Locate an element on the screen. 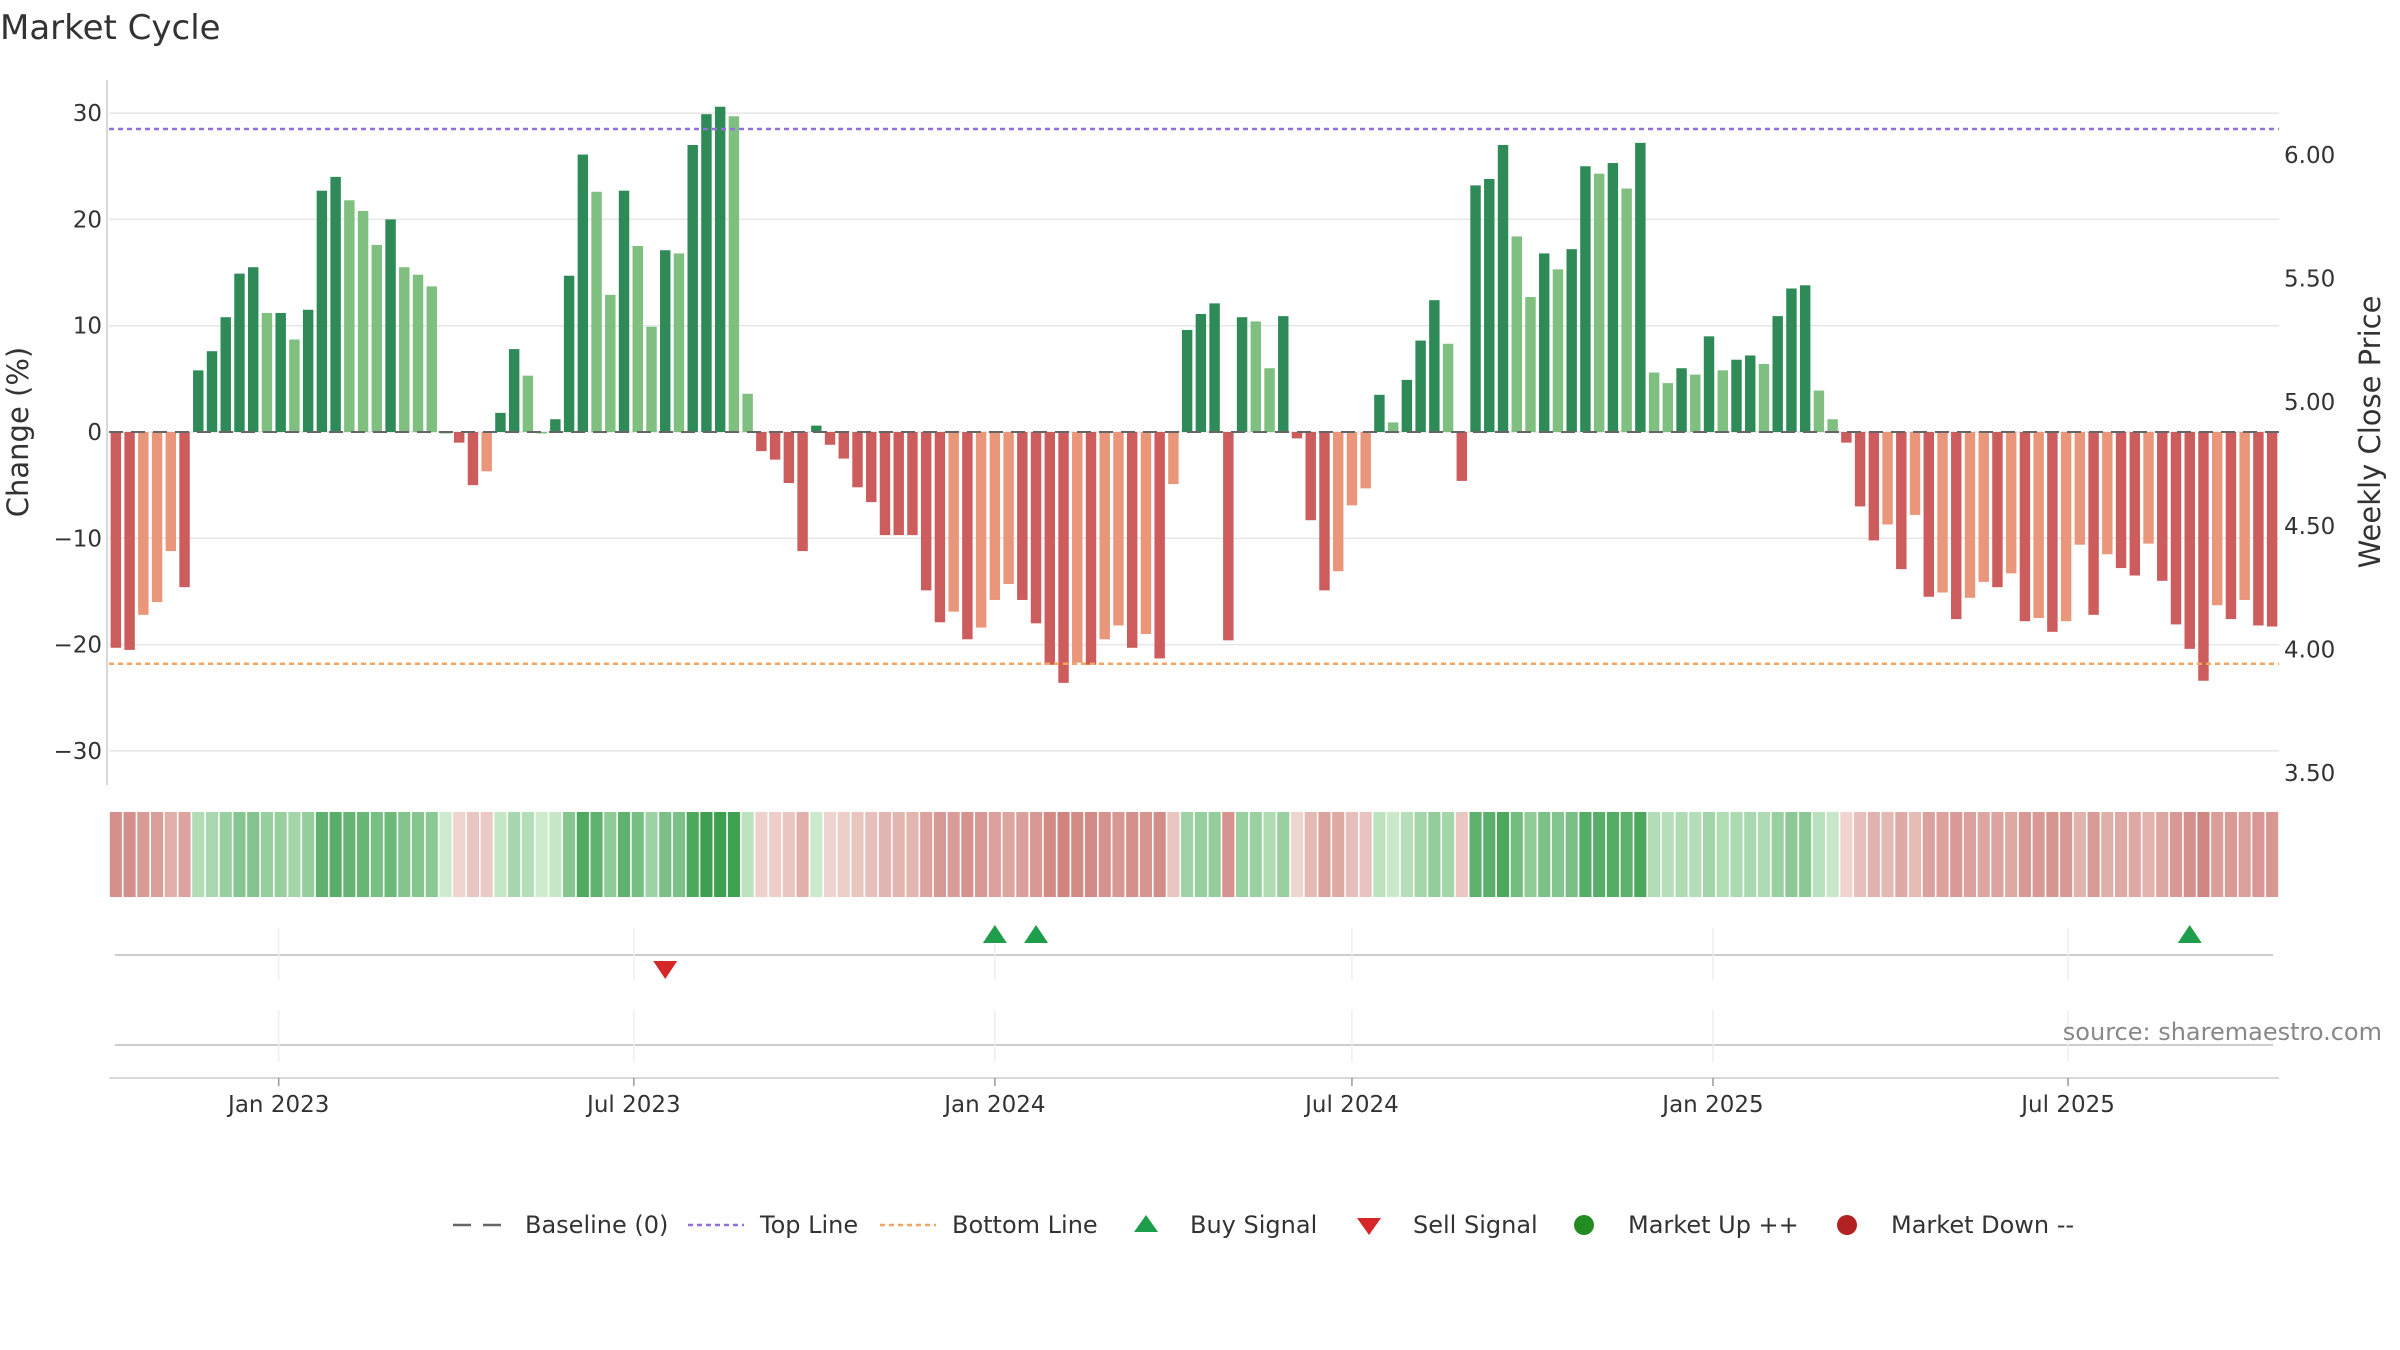  y2-tick-label: 5.50 is located at coordinates (2309, 280).